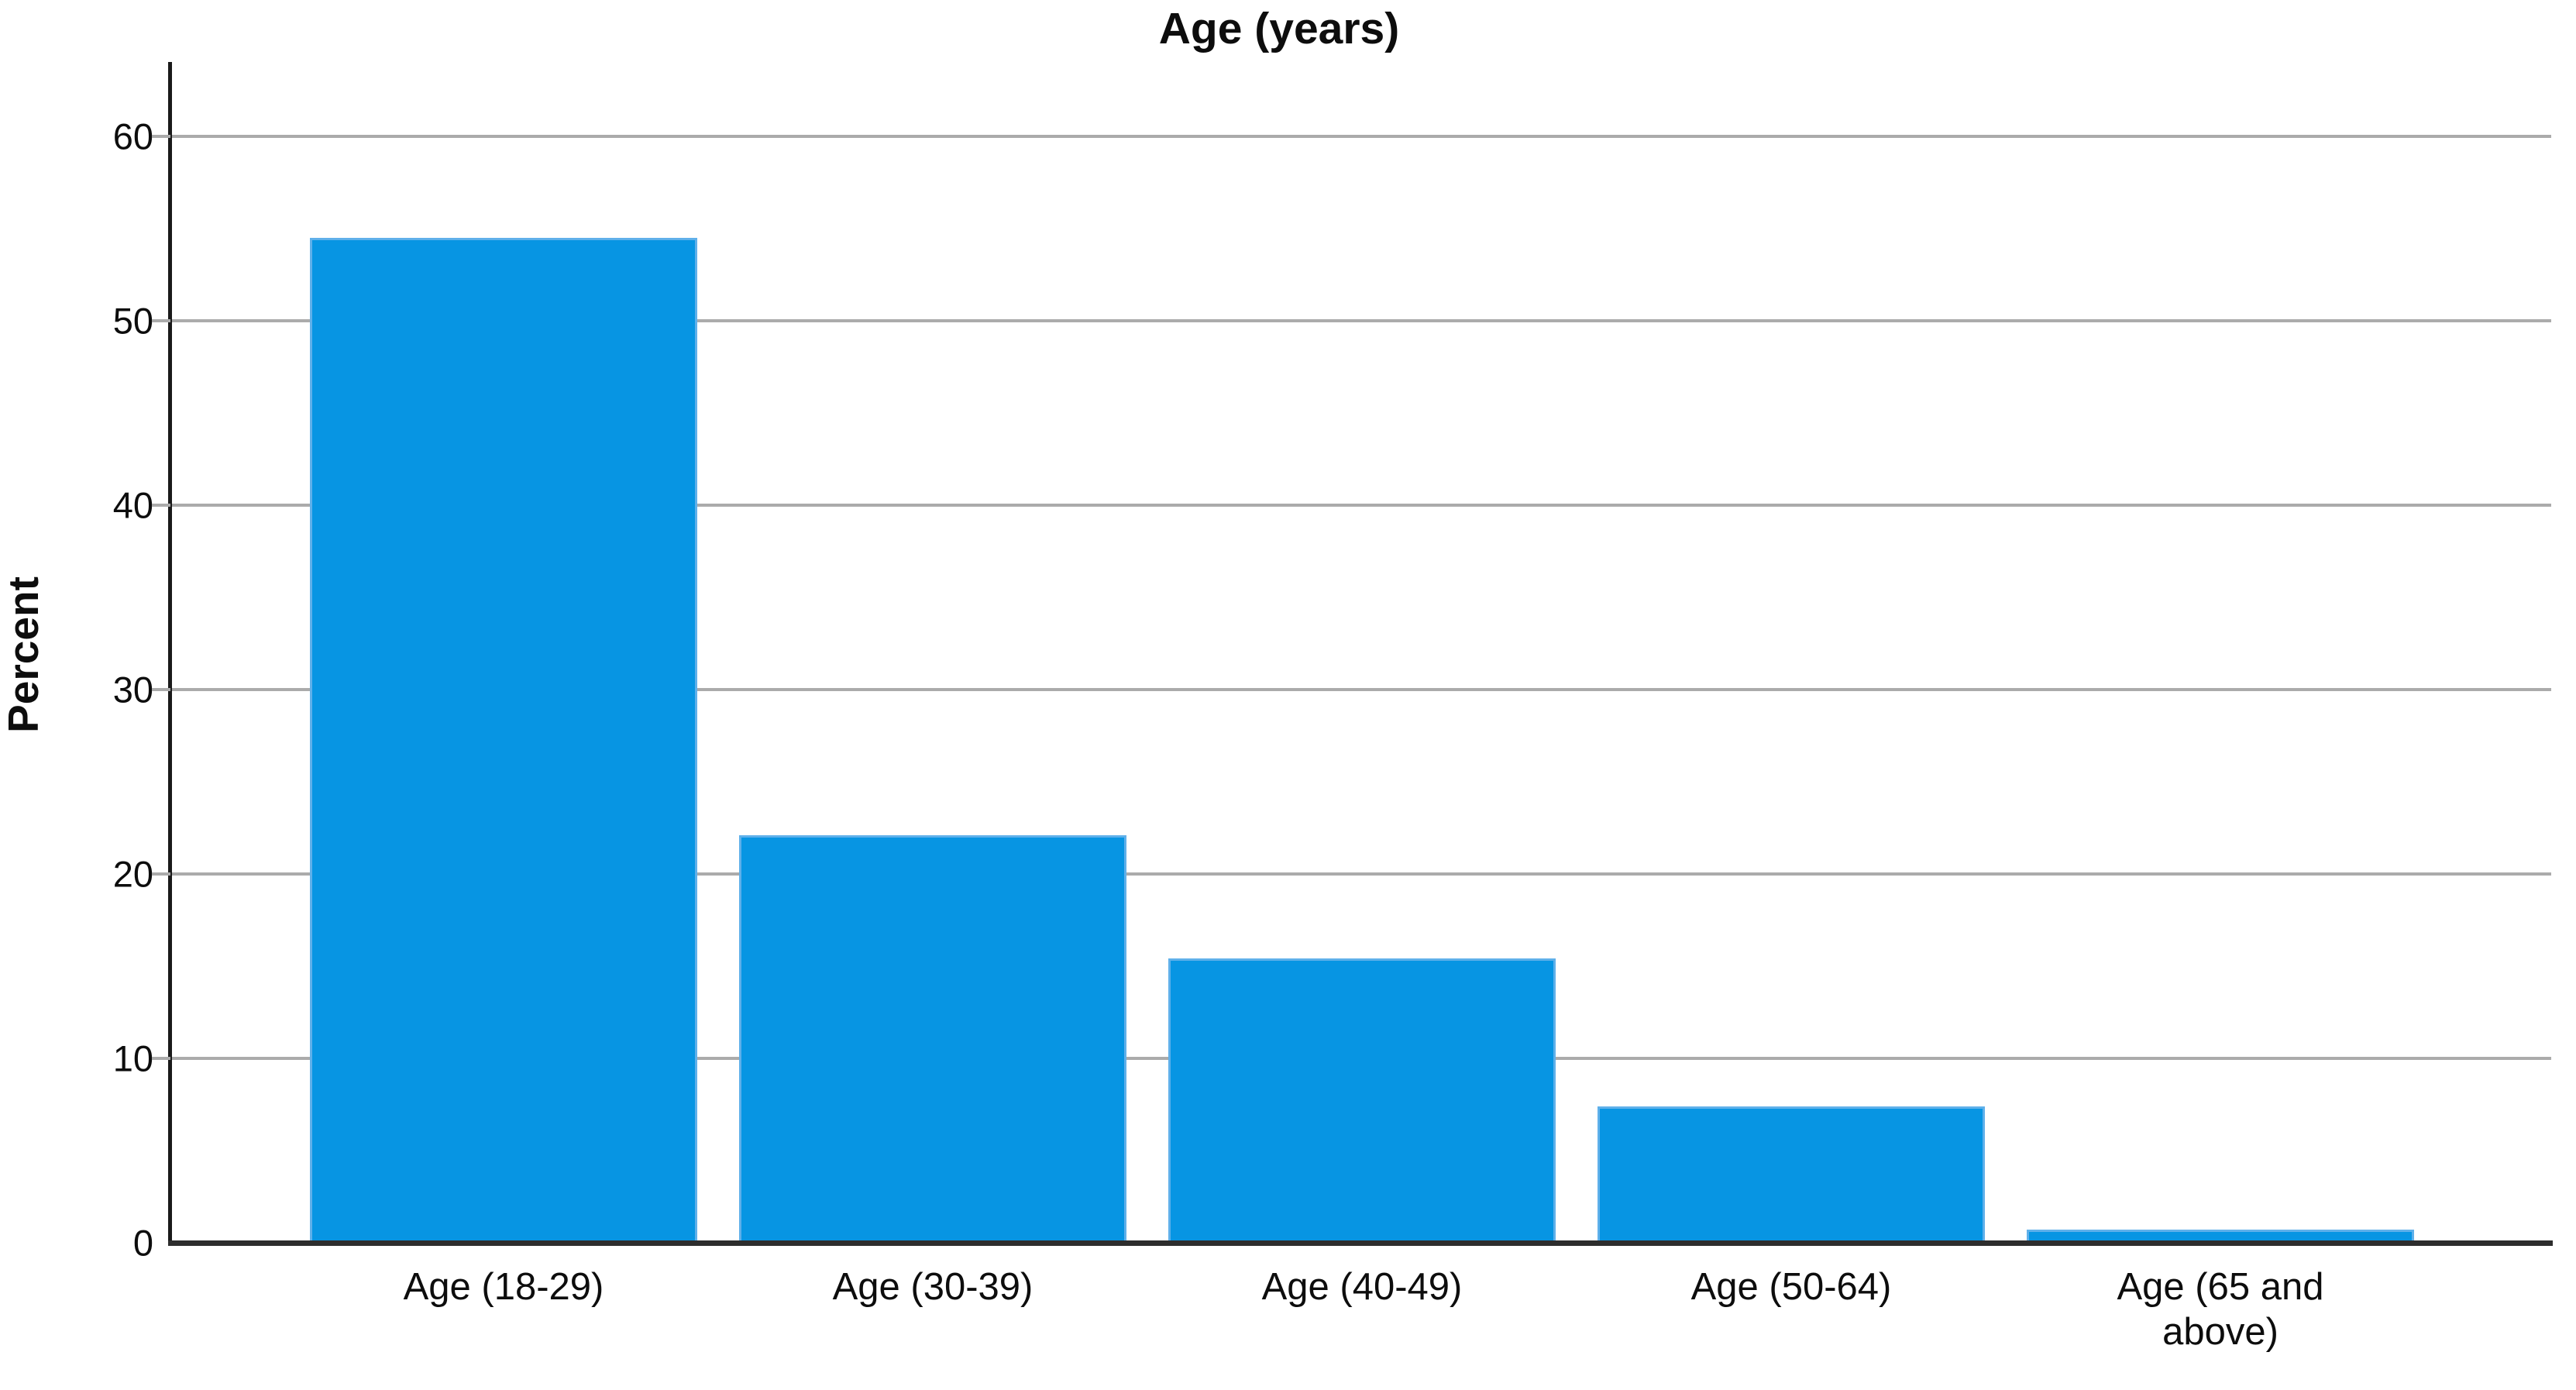 This screenshot has height=1390, width=2576. Describe the element at coordinates (132, 136) in the screenshot. I see `y-tick-label-60: 60` at that location.